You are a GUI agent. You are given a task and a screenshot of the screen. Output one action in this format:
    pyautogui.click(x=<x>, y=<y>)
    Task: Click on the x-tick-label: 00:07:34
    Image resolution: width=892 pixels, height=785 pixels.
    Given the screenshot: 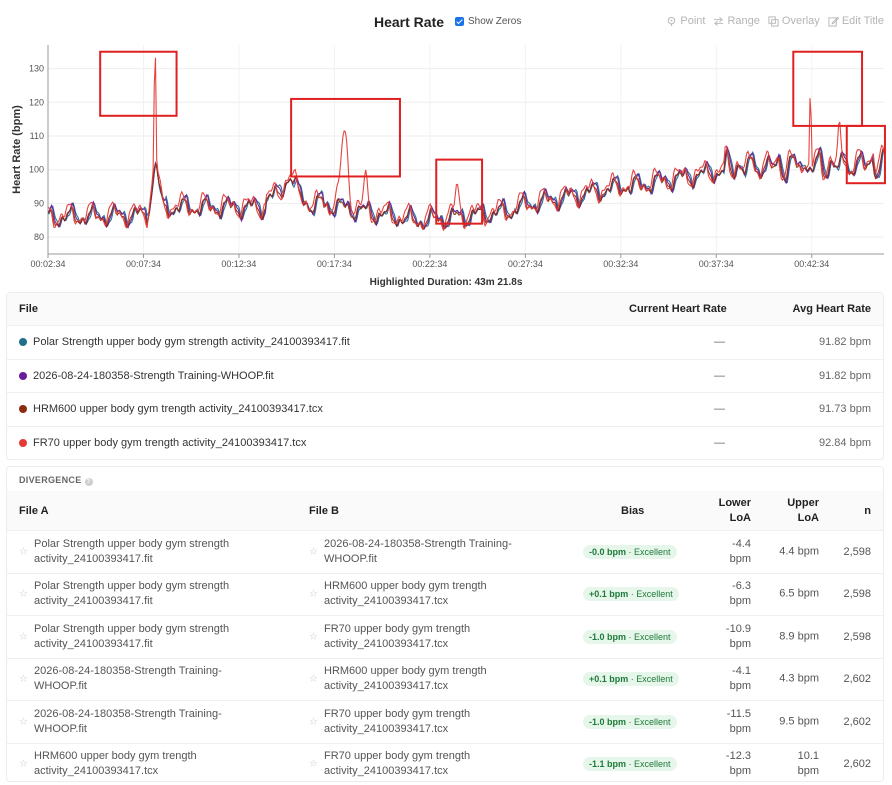 What is the action you would take?
    pyautogui.click(x=143, y=264)
    